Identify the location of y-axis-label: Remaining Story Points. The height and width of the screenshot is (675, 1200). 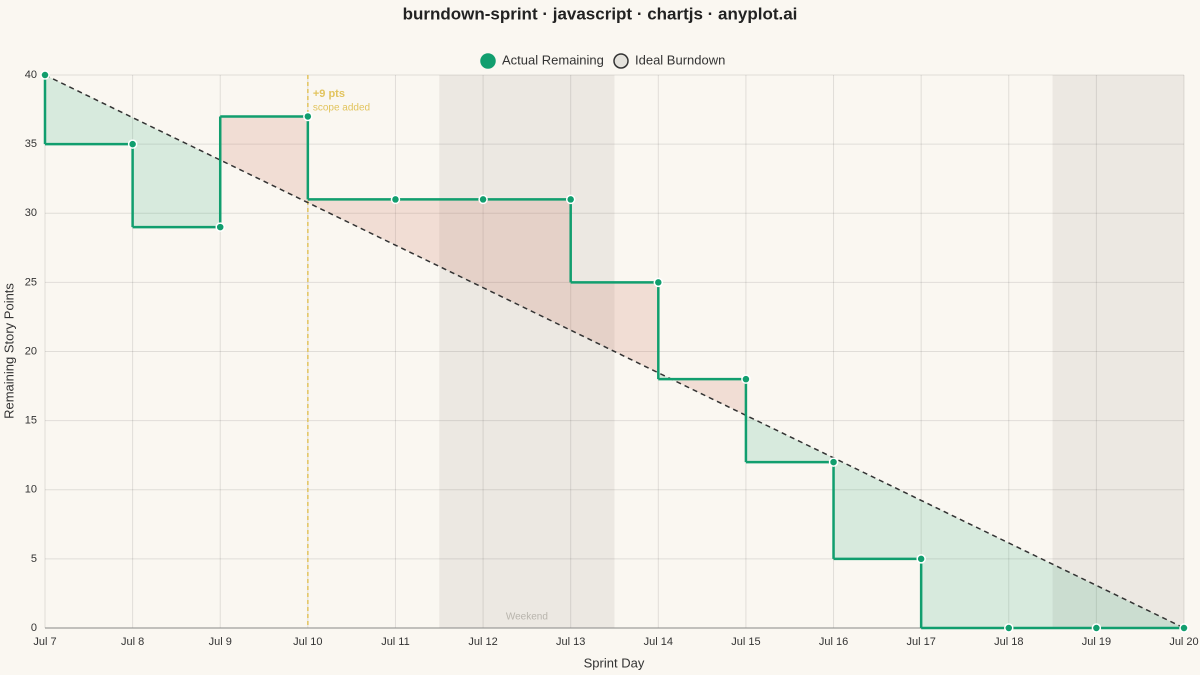
(8, 351).